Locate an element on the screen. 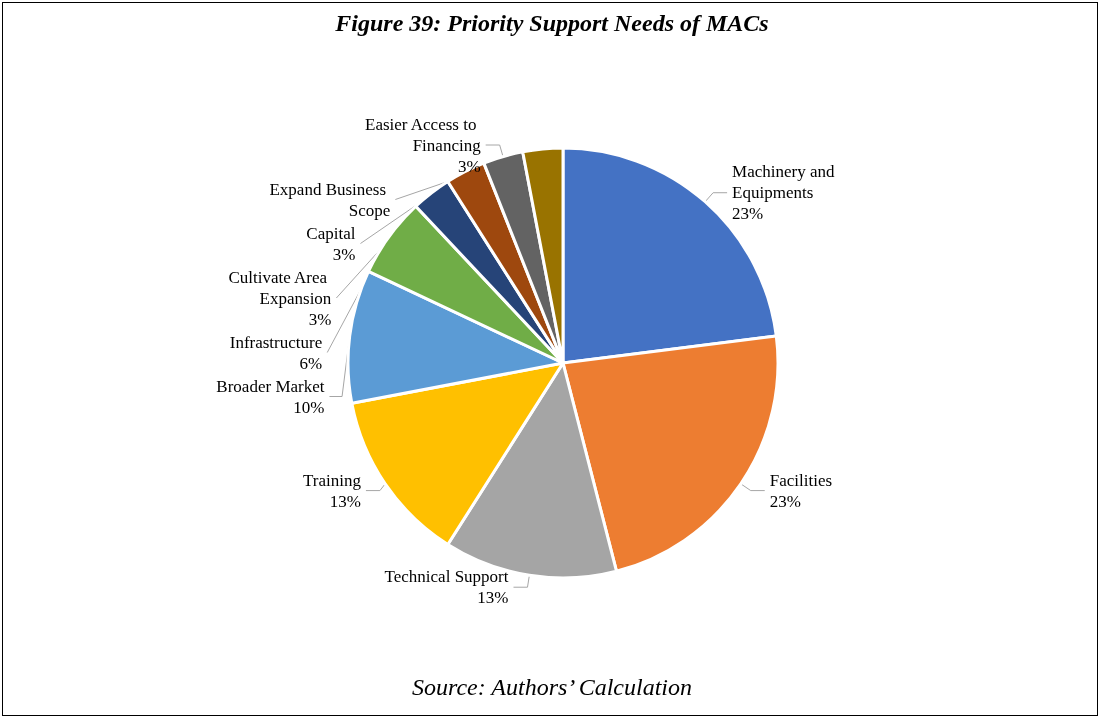 Image resolution: width=1104 pixels, height=722 pixels. chart-title: Figure 39: Priority Support Needs of MACs is located at coordinates (551, 23).